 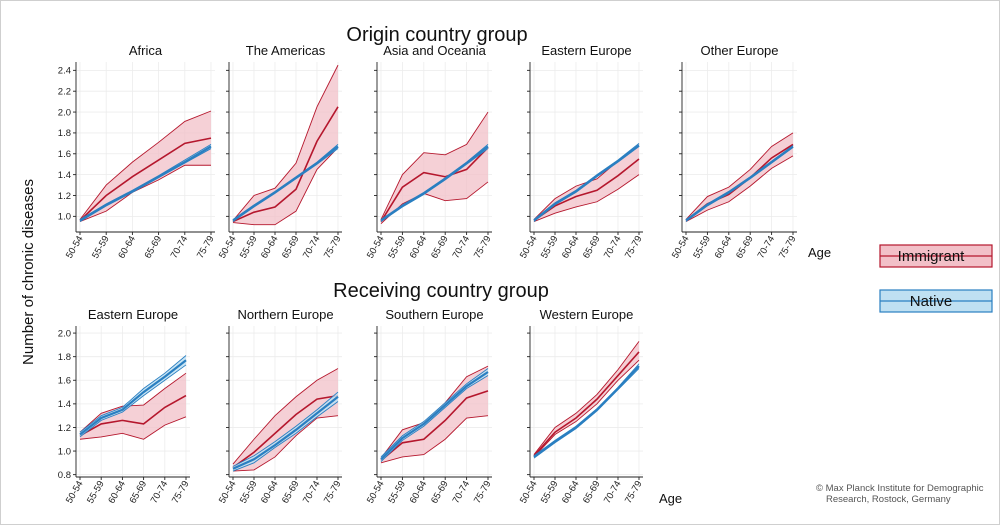 What do you see at coordinates (64, 333) in the screenshot?
I see `panel-5-eastern-europe-ytick-label-6: 2.0` at bounding box center [64, 333].